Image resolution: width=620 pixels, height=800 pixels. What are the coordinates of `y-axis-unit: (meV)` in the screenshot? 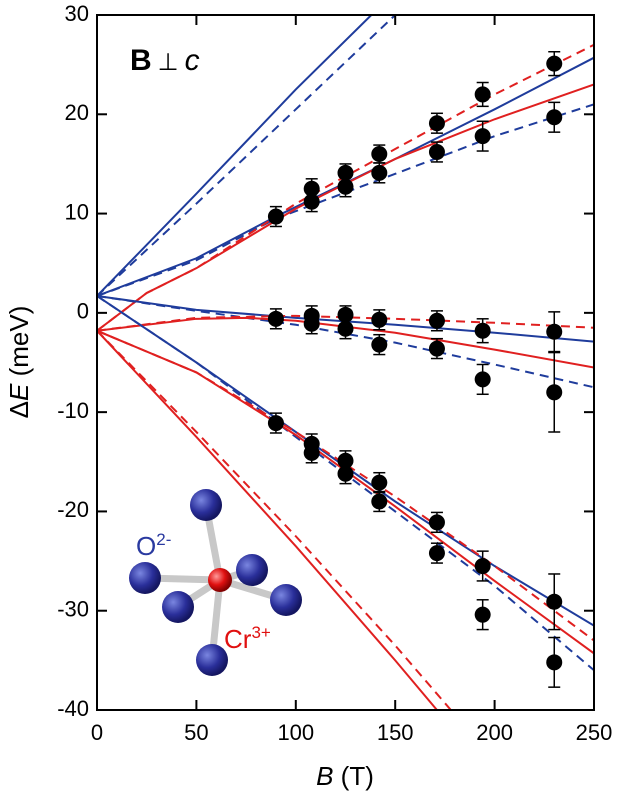 It's located at (19, 345).